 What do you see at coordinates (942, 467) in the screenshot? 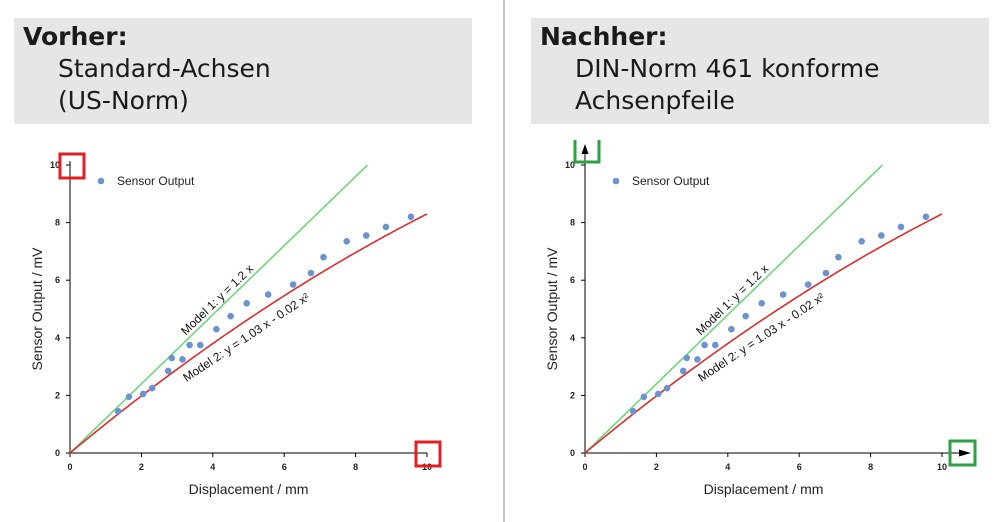
I see `x-tick-label: 10` at bounding box center [942, 467].